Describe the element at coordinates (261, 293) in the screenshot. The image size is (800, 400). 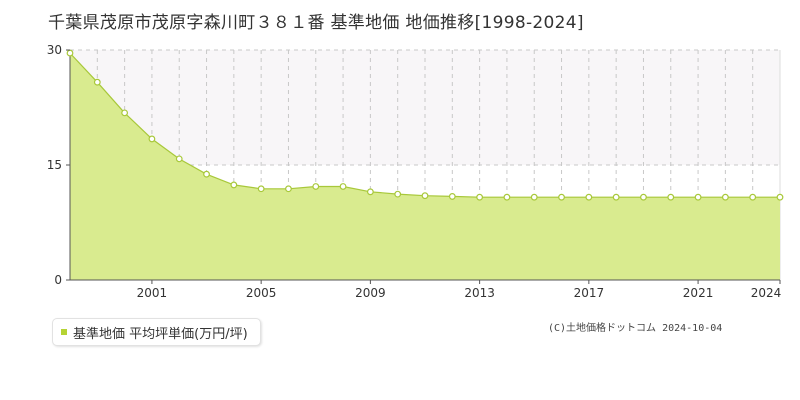
I see `x-tick-label: 2005` at that location.